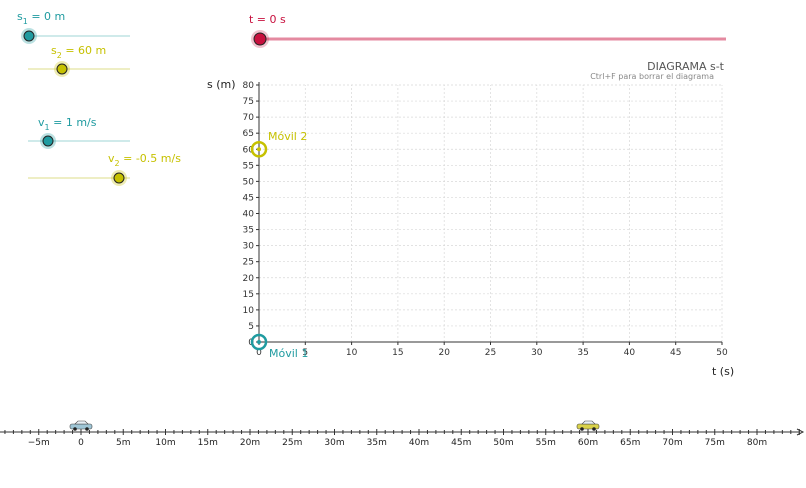 The width and height of the screenshot is (806, 488). Describe the element at coordinates (685, 66) in the screenshot. I see `diagram-title: DIAGRAMA s-t` at that location.